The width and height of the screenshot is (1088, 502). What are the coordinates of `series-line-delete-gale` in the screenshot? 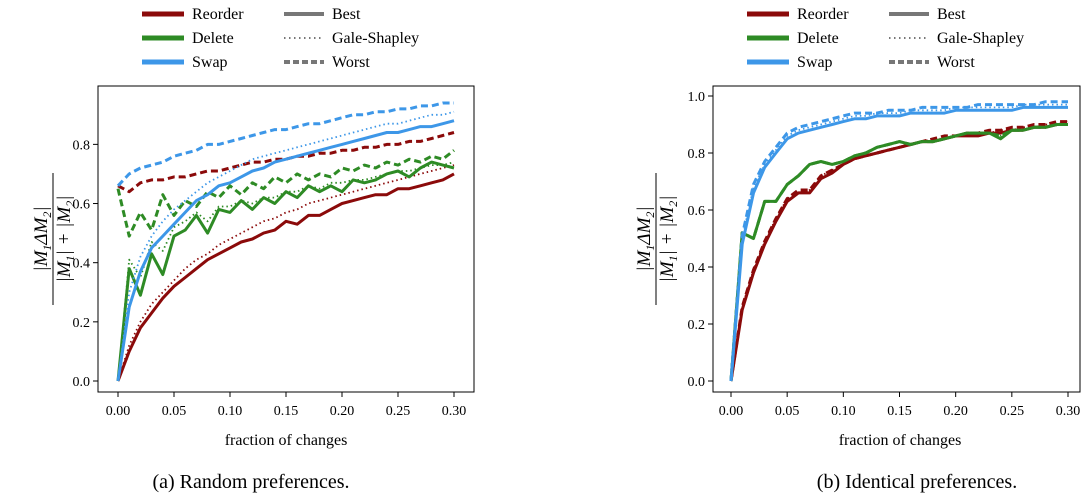 It's located at (286, 271).